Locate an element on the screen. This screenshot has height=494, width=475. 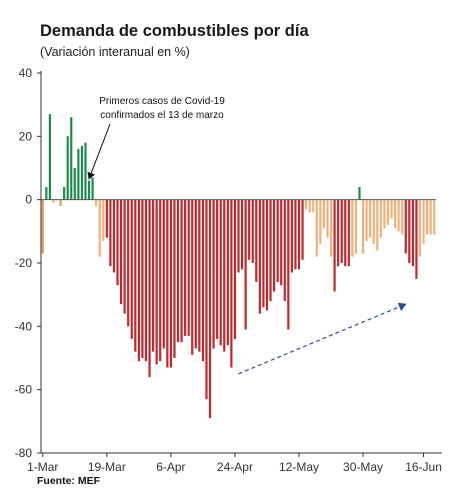
y-tick-label: -80 is located at coordinates (24, 453).